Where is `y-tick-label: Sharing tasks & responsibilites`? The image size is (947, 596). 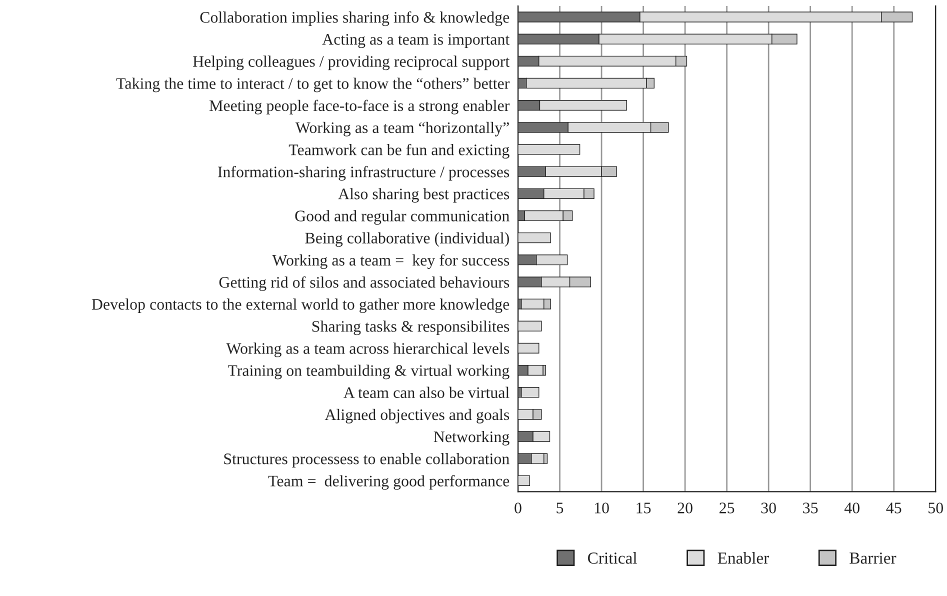 y-tick-label: Sharing tasks & responsibilites is located at coordinates (411, 328).